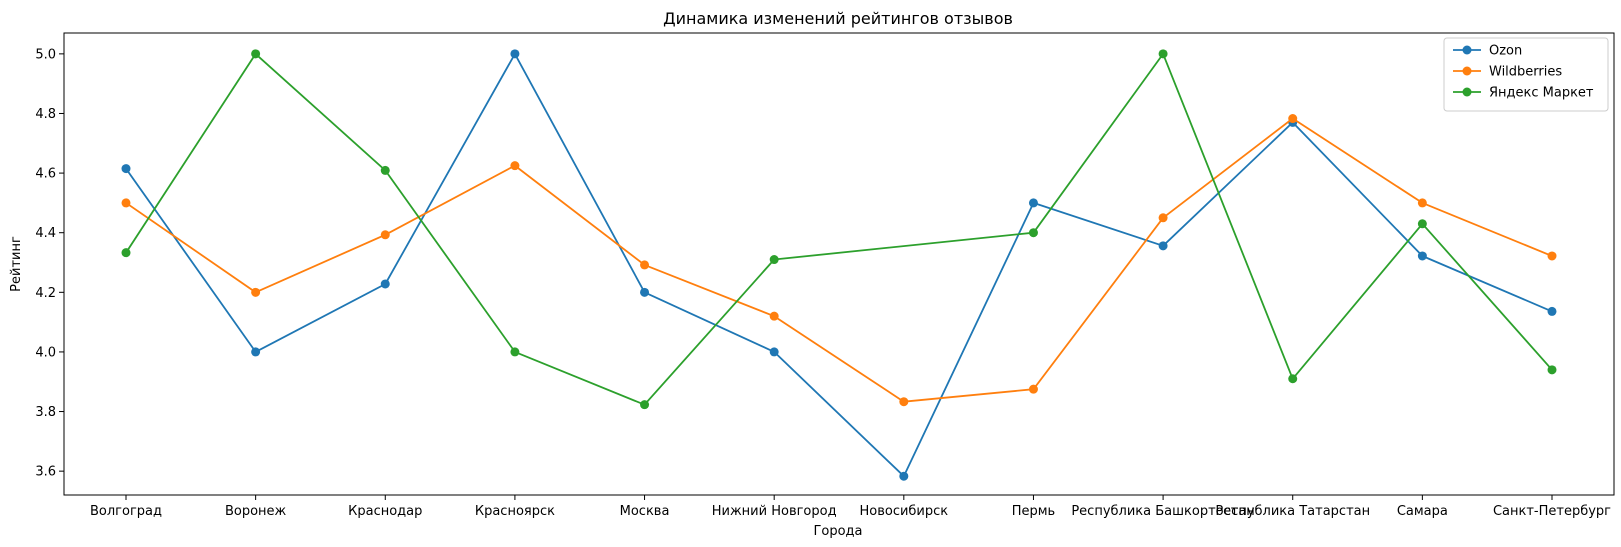  I want to click on x-tick-label: Республика Башкортостан, so click(1162, 511).